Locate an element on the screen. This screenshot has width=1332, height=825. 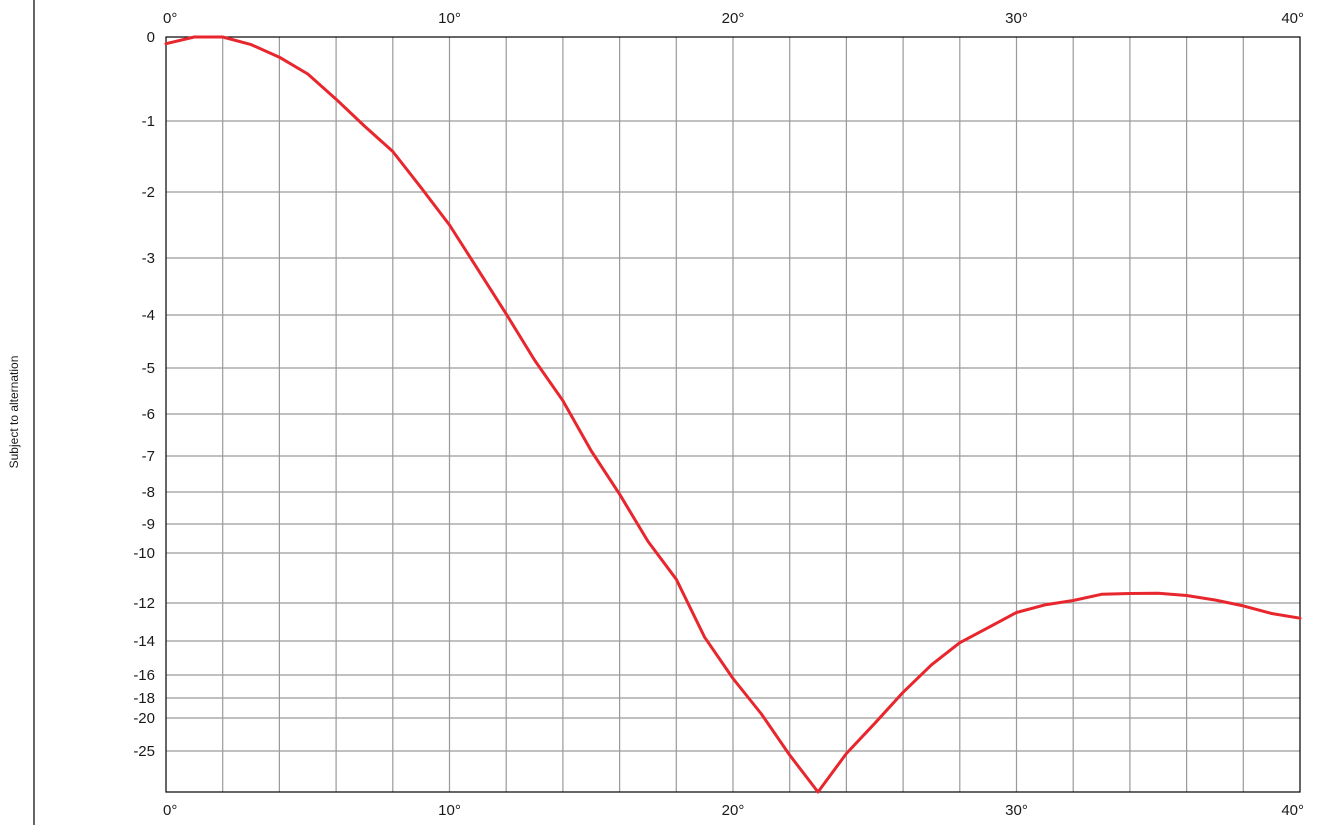
x-tick-label-top: 20° is located at coordinates (733, 18).